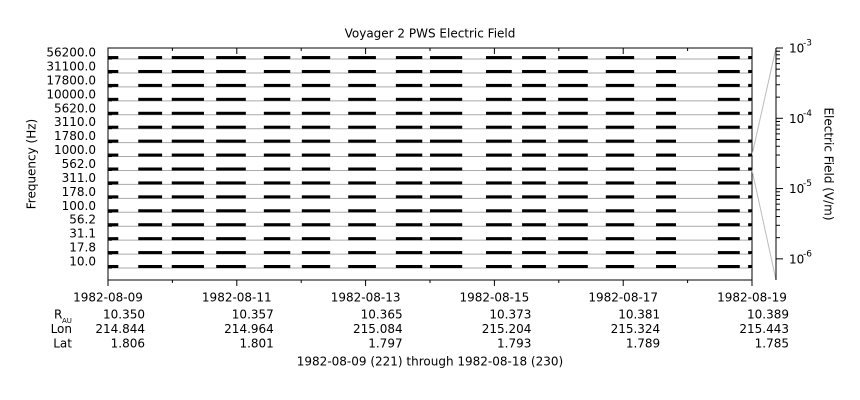  Describe the element at coordinates (75, 122) in the screenshot. I see `y-tick-label: 3110.0` at that location.